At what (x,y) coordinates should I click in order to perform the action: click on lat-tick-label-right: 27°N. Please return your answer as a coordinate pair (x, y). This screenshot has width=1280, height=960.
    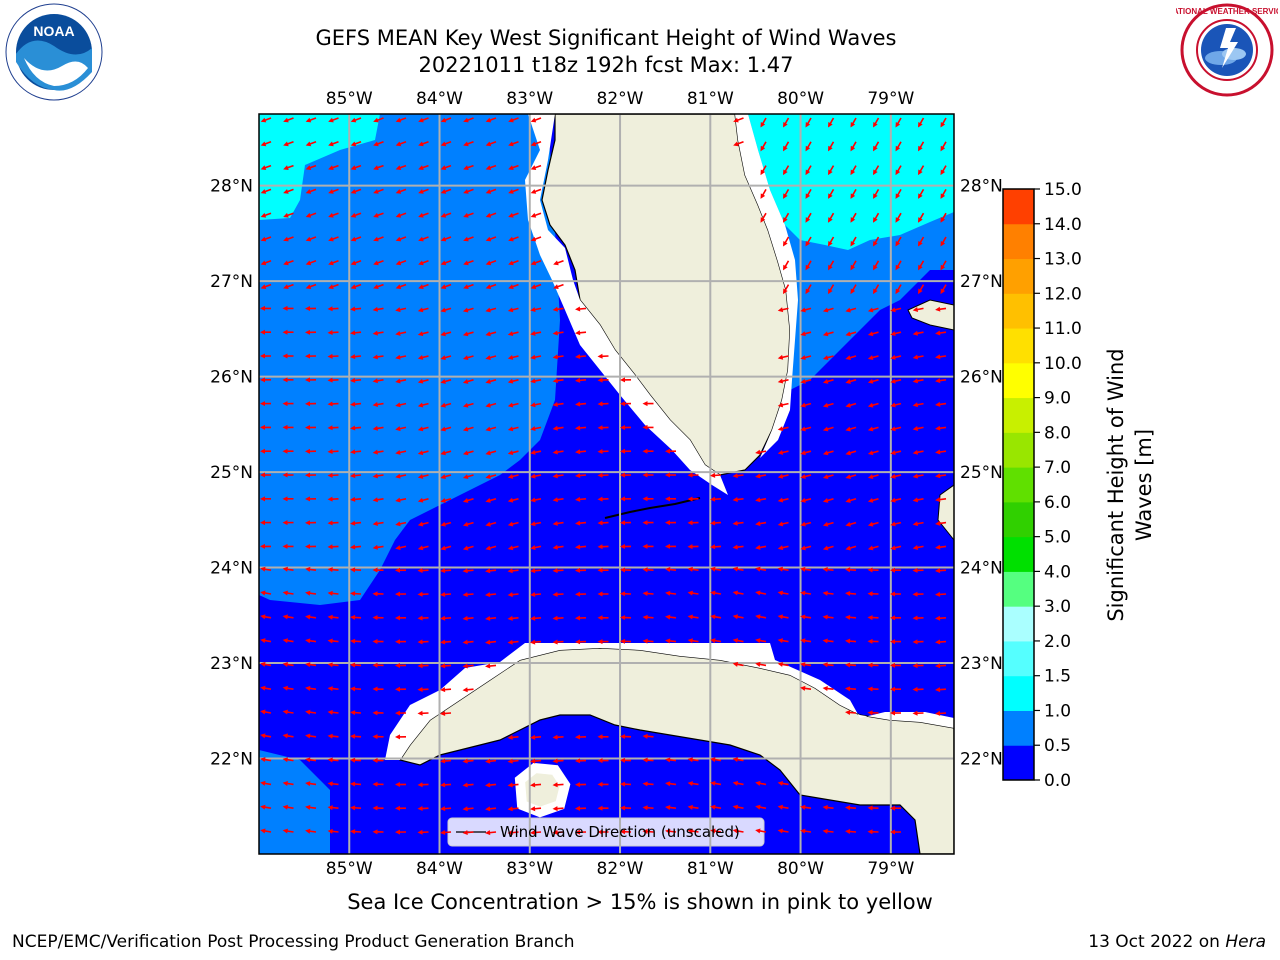
    Looking at the image, I should click on (981, 282).